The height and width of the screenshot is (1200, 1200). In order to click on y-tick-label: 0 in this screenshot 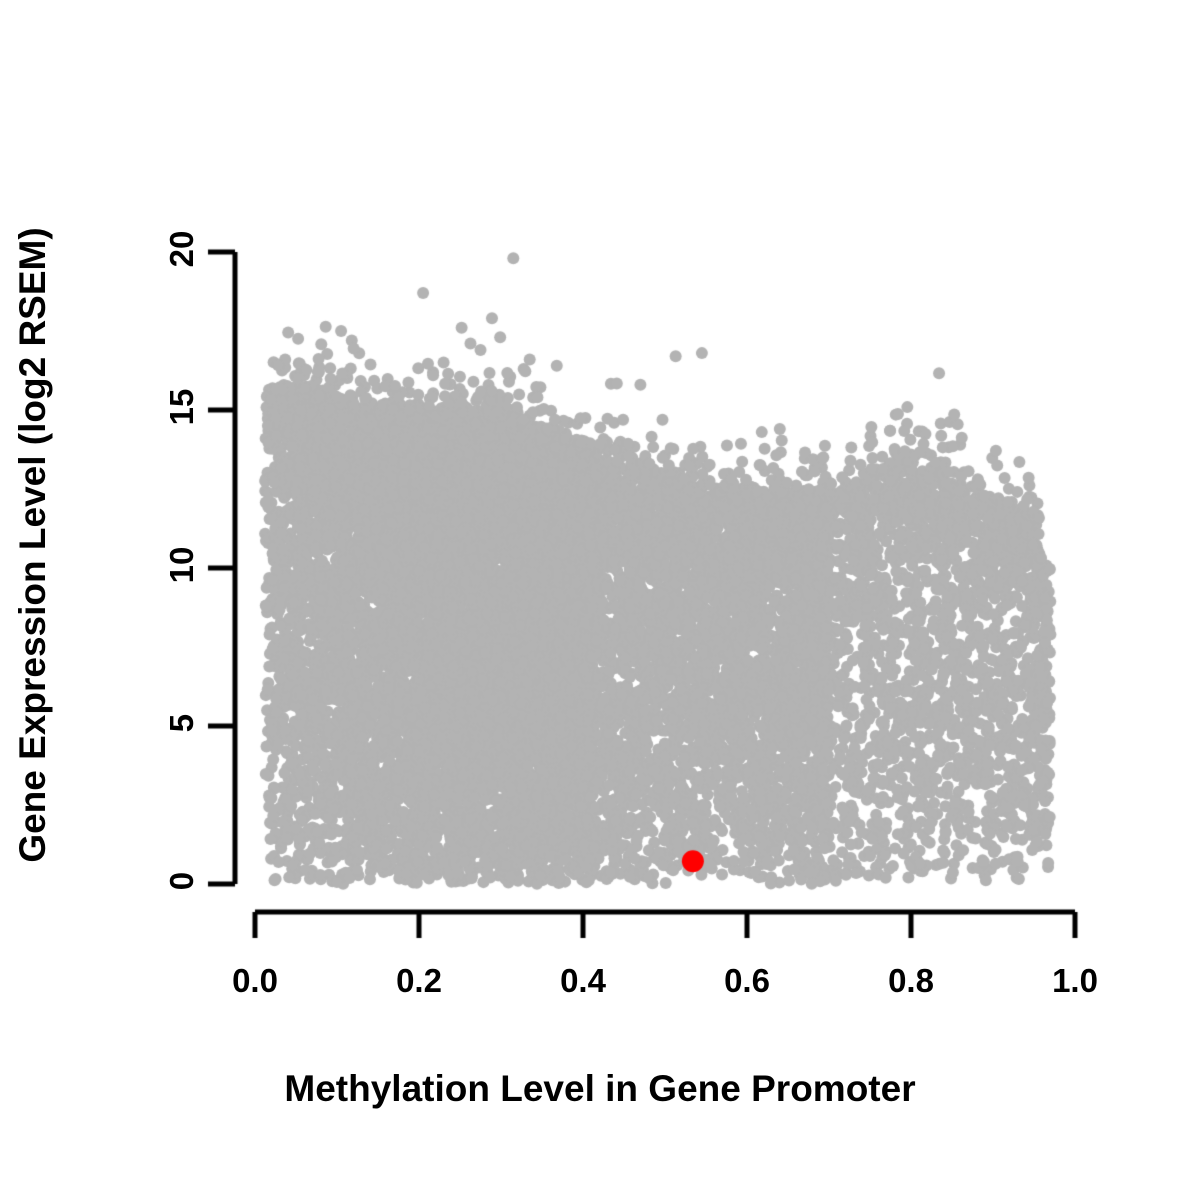, I will do `click(181, 881)`.